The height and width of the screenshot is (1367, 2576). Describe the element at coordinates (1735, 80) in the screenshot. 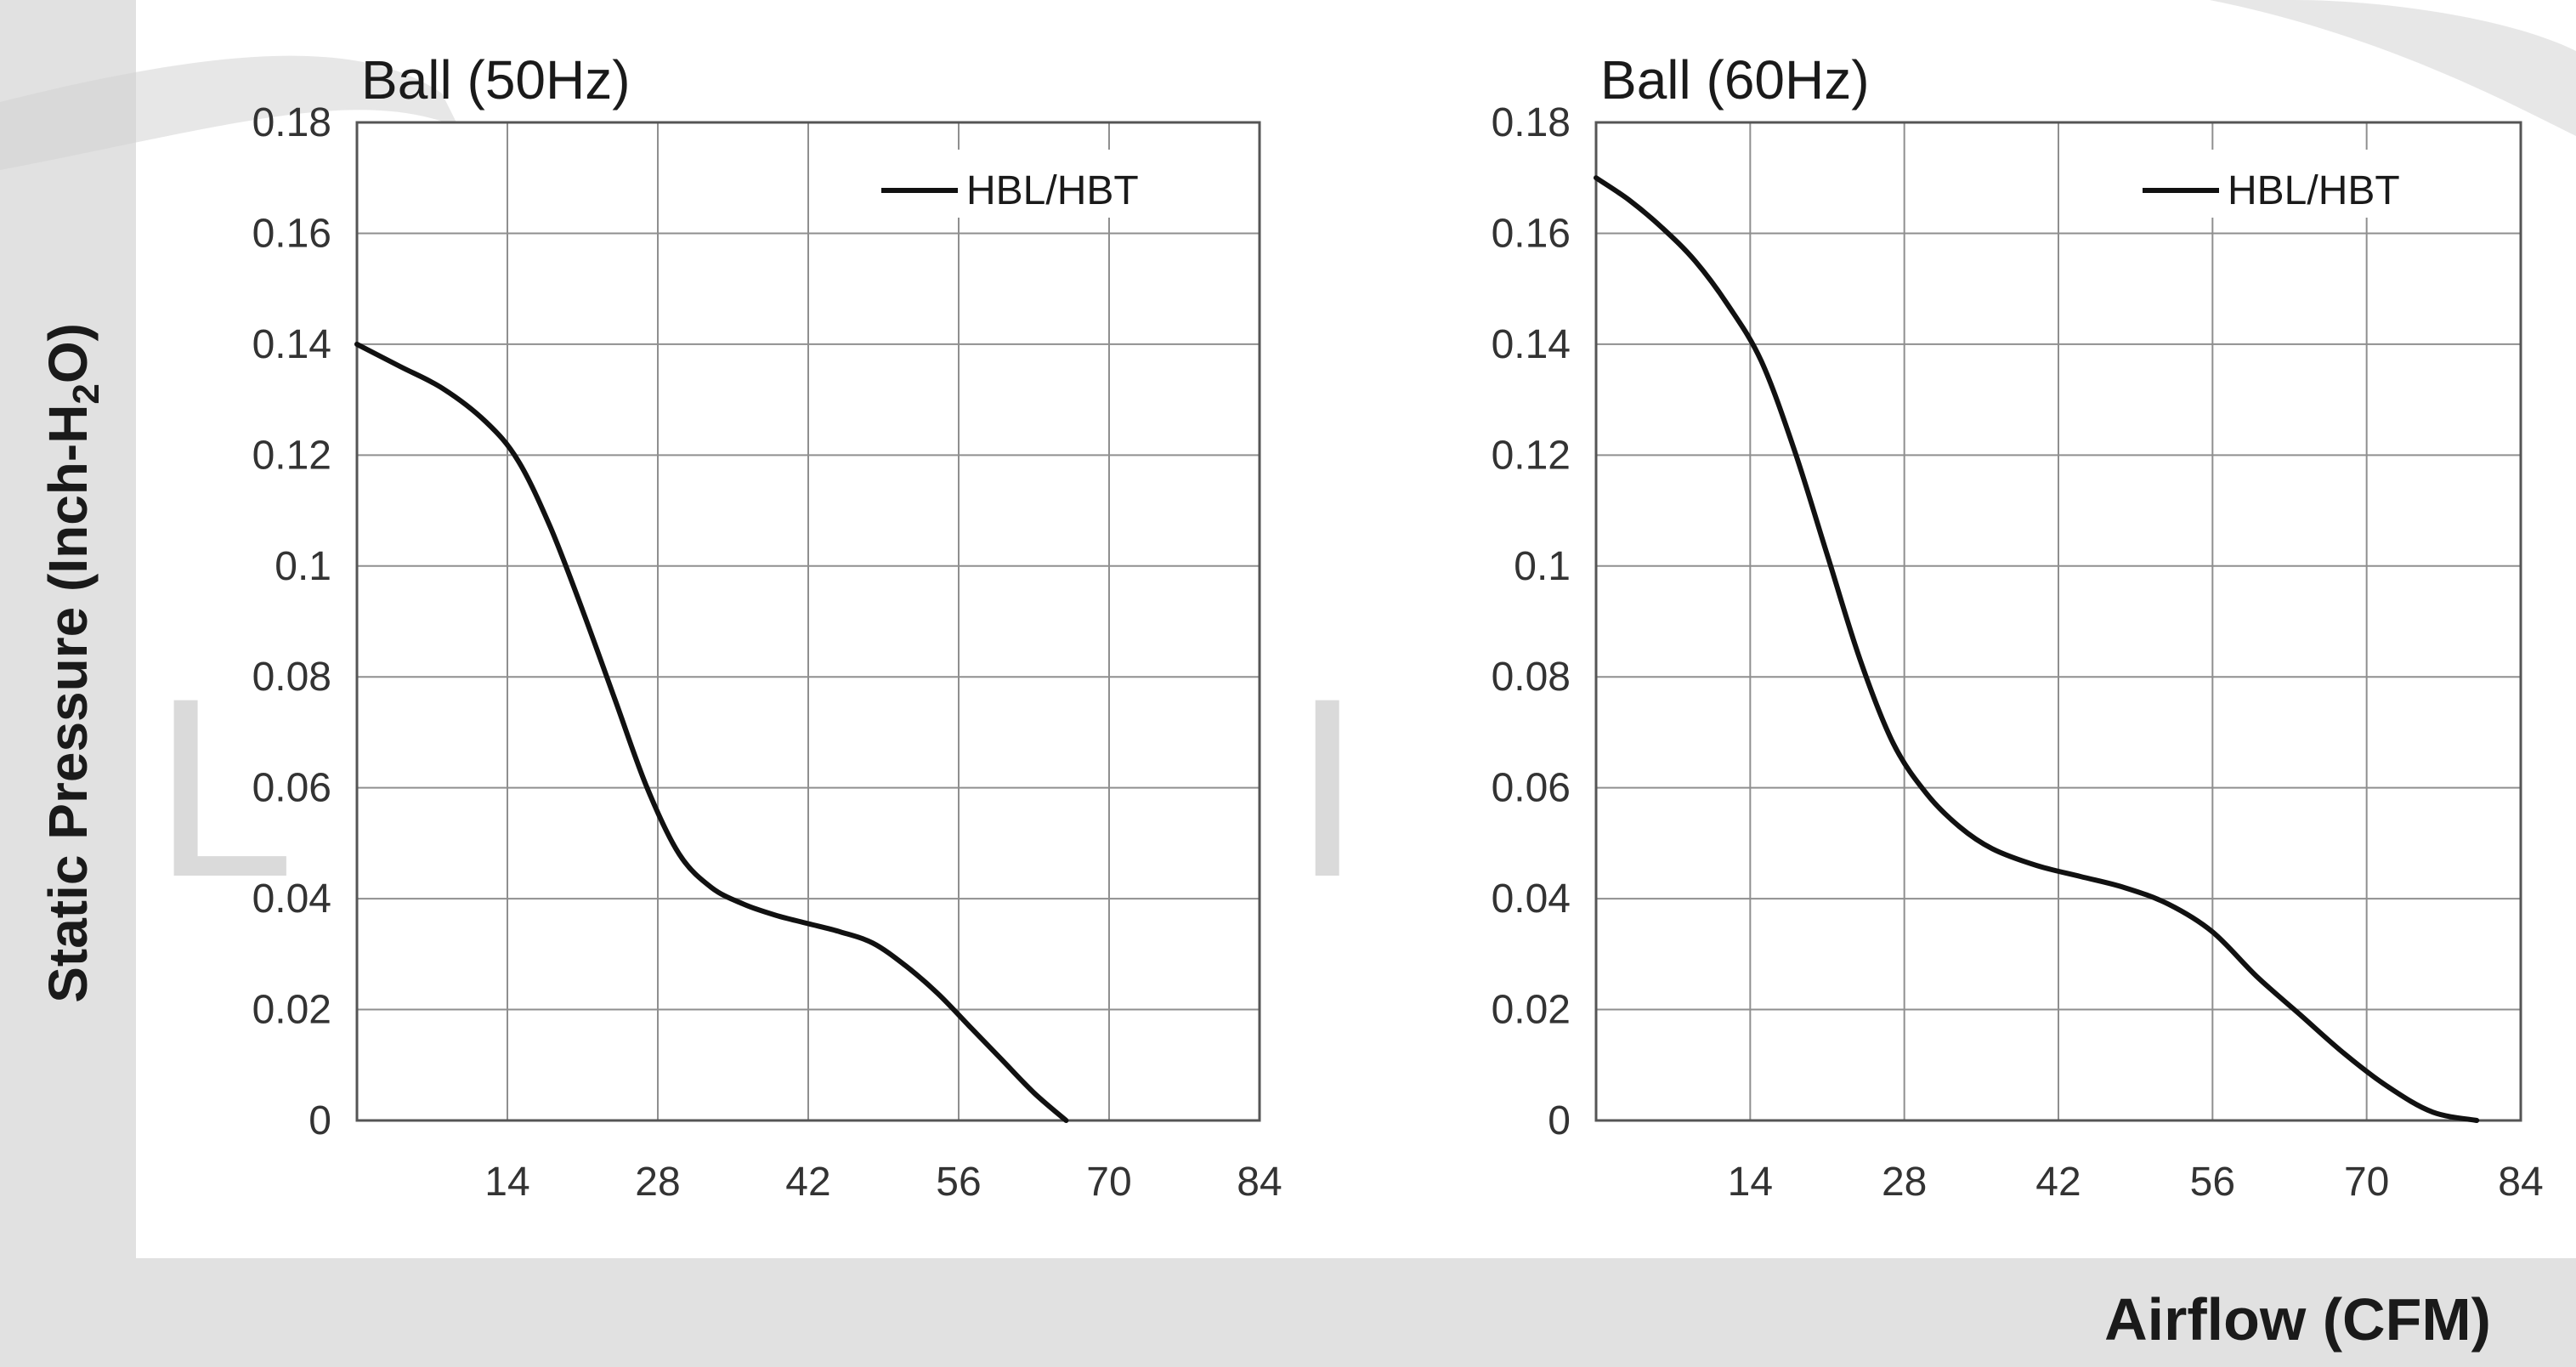

I see `chart-title: Ball (60Hz)` at that location.